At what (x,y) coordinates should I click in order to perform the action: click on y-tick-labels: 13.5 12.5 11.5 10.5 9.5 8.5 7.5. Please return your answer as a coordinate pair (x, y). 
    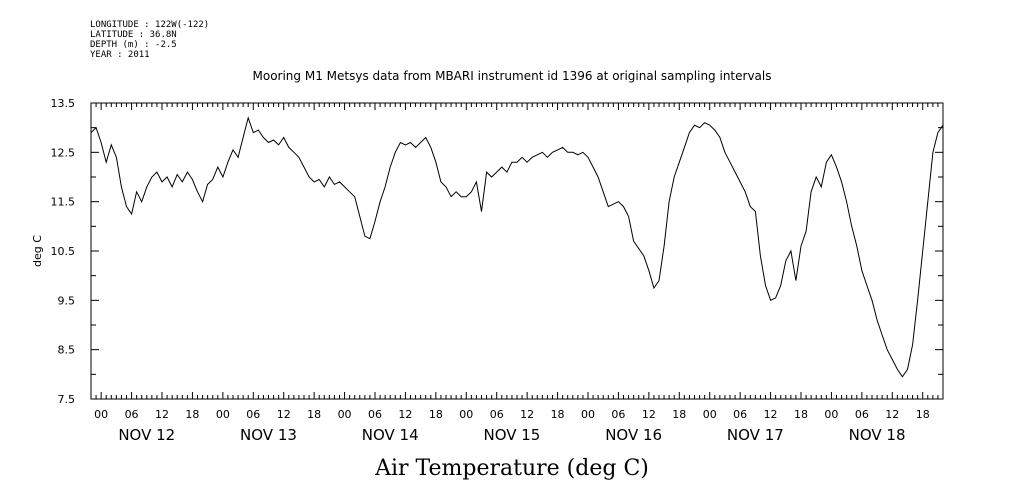
    Looking at the image, I should click on (63, 251).